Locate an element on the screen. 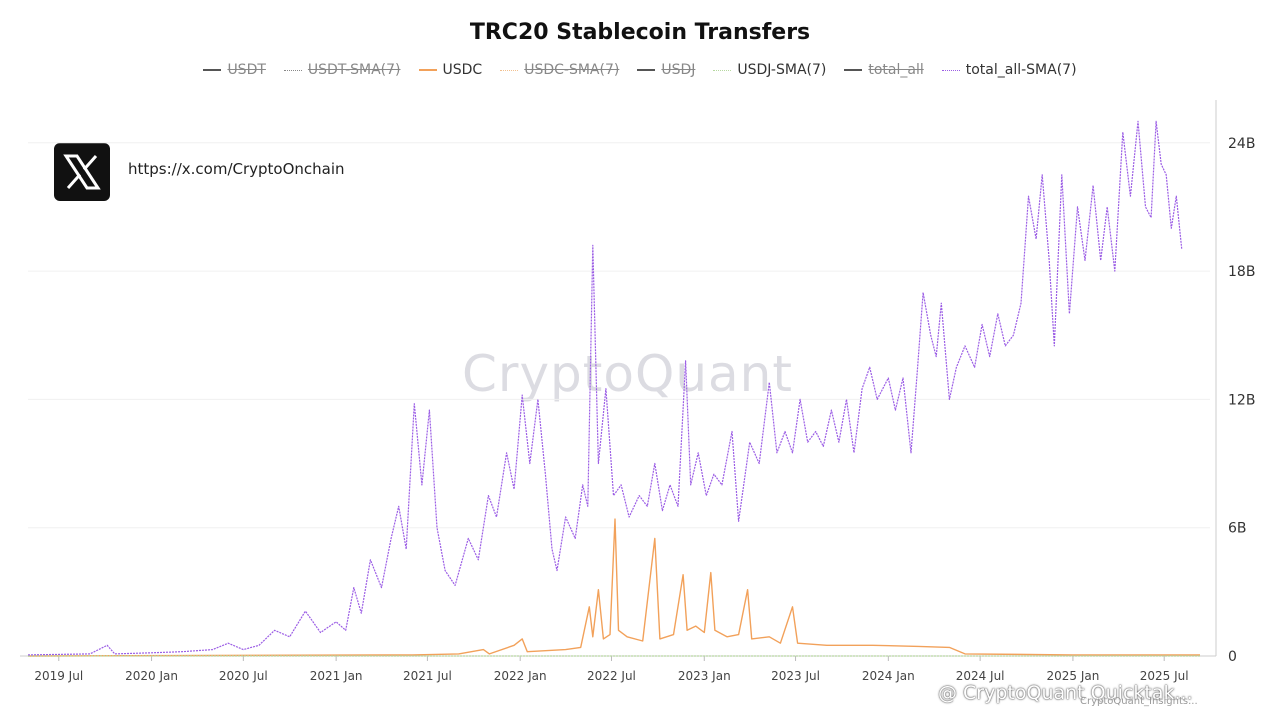  x-tick-label: 2025 Jul is located at coordinates (1164, 676).